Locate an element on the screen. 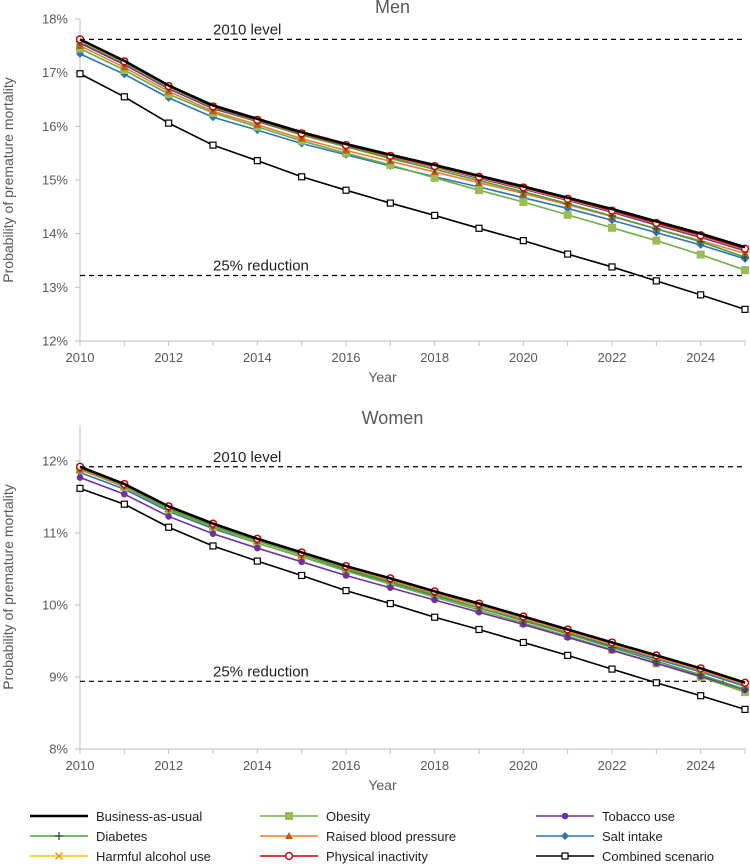  legend-item-physical-inactivity: Physical inactivity is located at coordinates (343, 856).